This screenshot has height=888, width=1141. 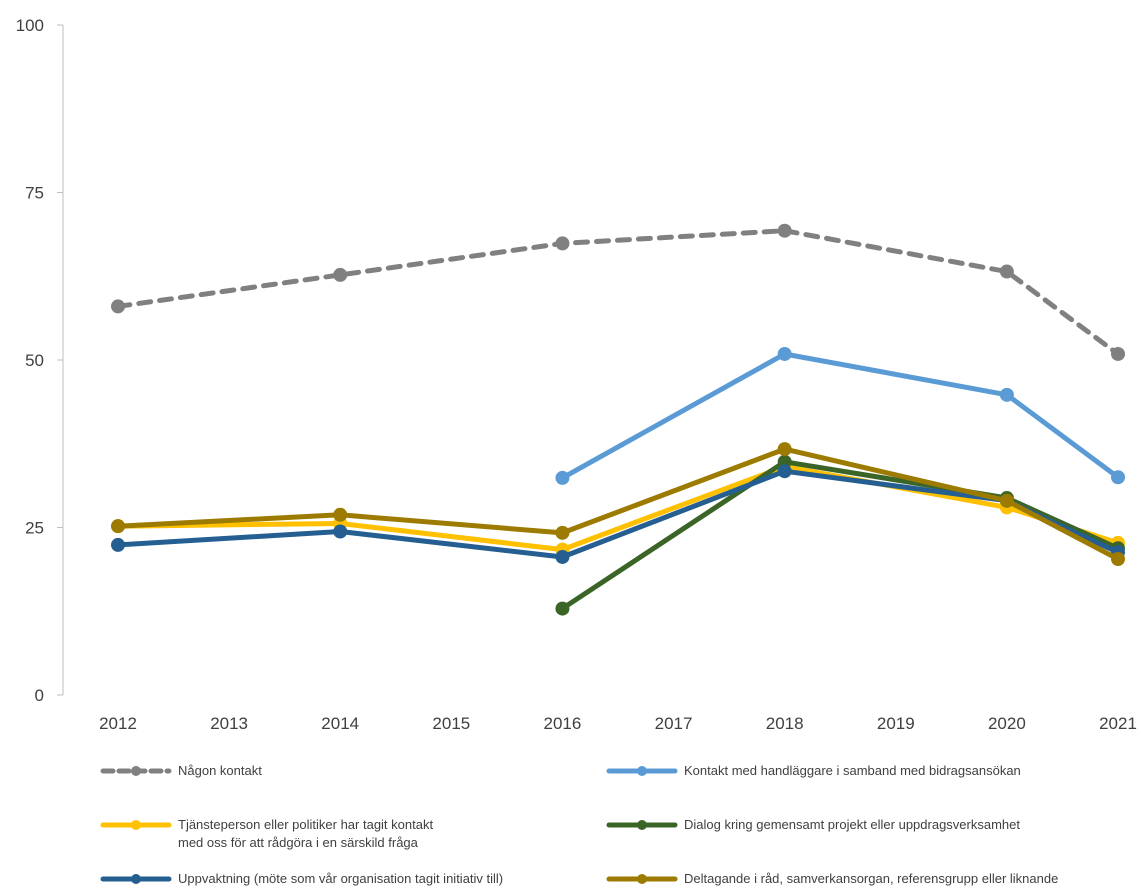 What do you see at coordinates (785, 723) in the screenshot?
I see `x-tick-label: 2018` at bounding box center [785, 723].